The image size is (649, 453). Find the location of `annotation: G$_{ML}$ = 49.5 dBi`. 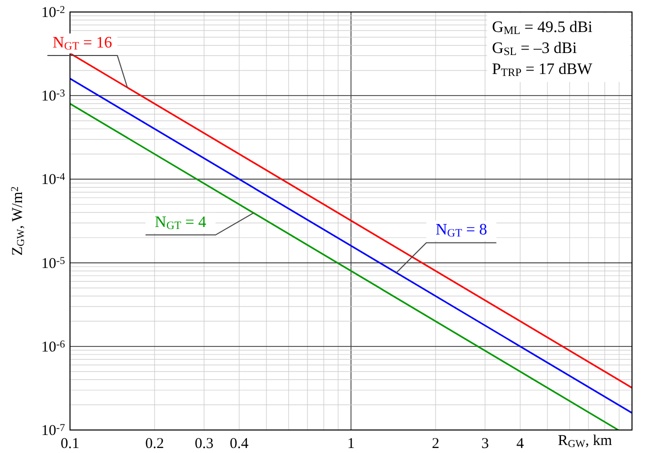

annotation: G$_{ML}$ = 49.5 dBi is located at coordinates (543, 28).